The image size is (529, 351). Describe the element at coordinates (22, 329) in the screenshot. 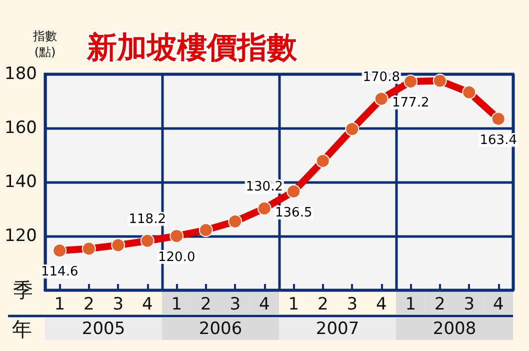

I see `text: 年` at that location.